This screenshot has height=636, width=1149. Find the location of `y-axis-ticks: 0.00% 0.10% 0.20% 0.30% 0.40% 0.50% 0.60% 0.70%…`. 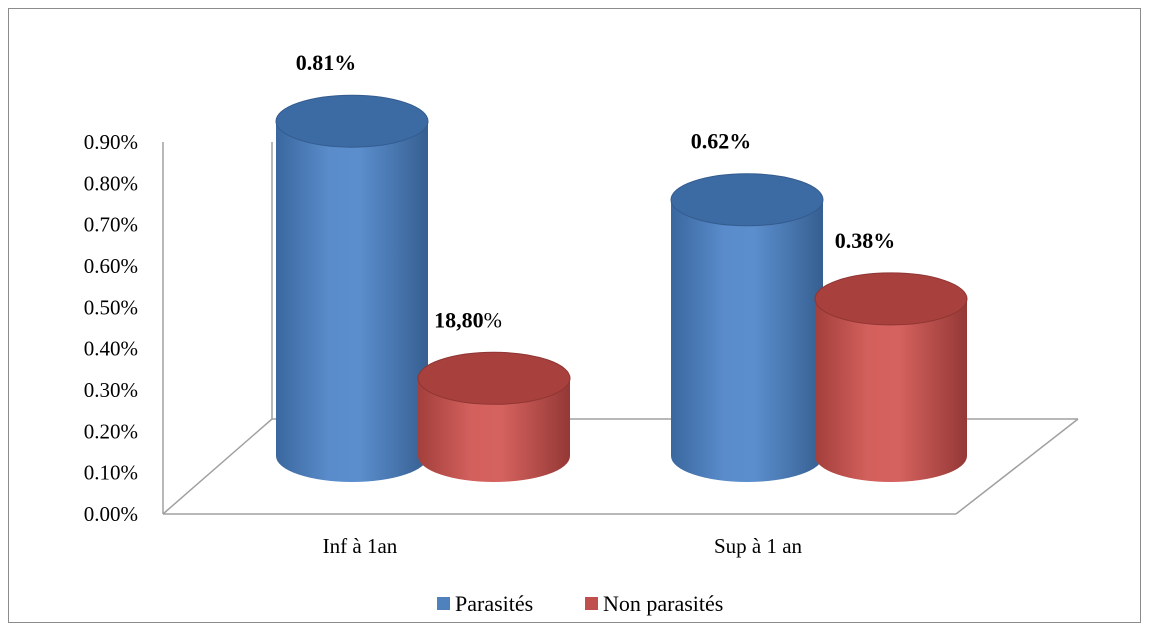

y-axis-ticks: 0.00% 0.10% 0.20% 0.30% 0.40% 0.50% 0.60% 0.70%… is located at coordinates (111, 328).